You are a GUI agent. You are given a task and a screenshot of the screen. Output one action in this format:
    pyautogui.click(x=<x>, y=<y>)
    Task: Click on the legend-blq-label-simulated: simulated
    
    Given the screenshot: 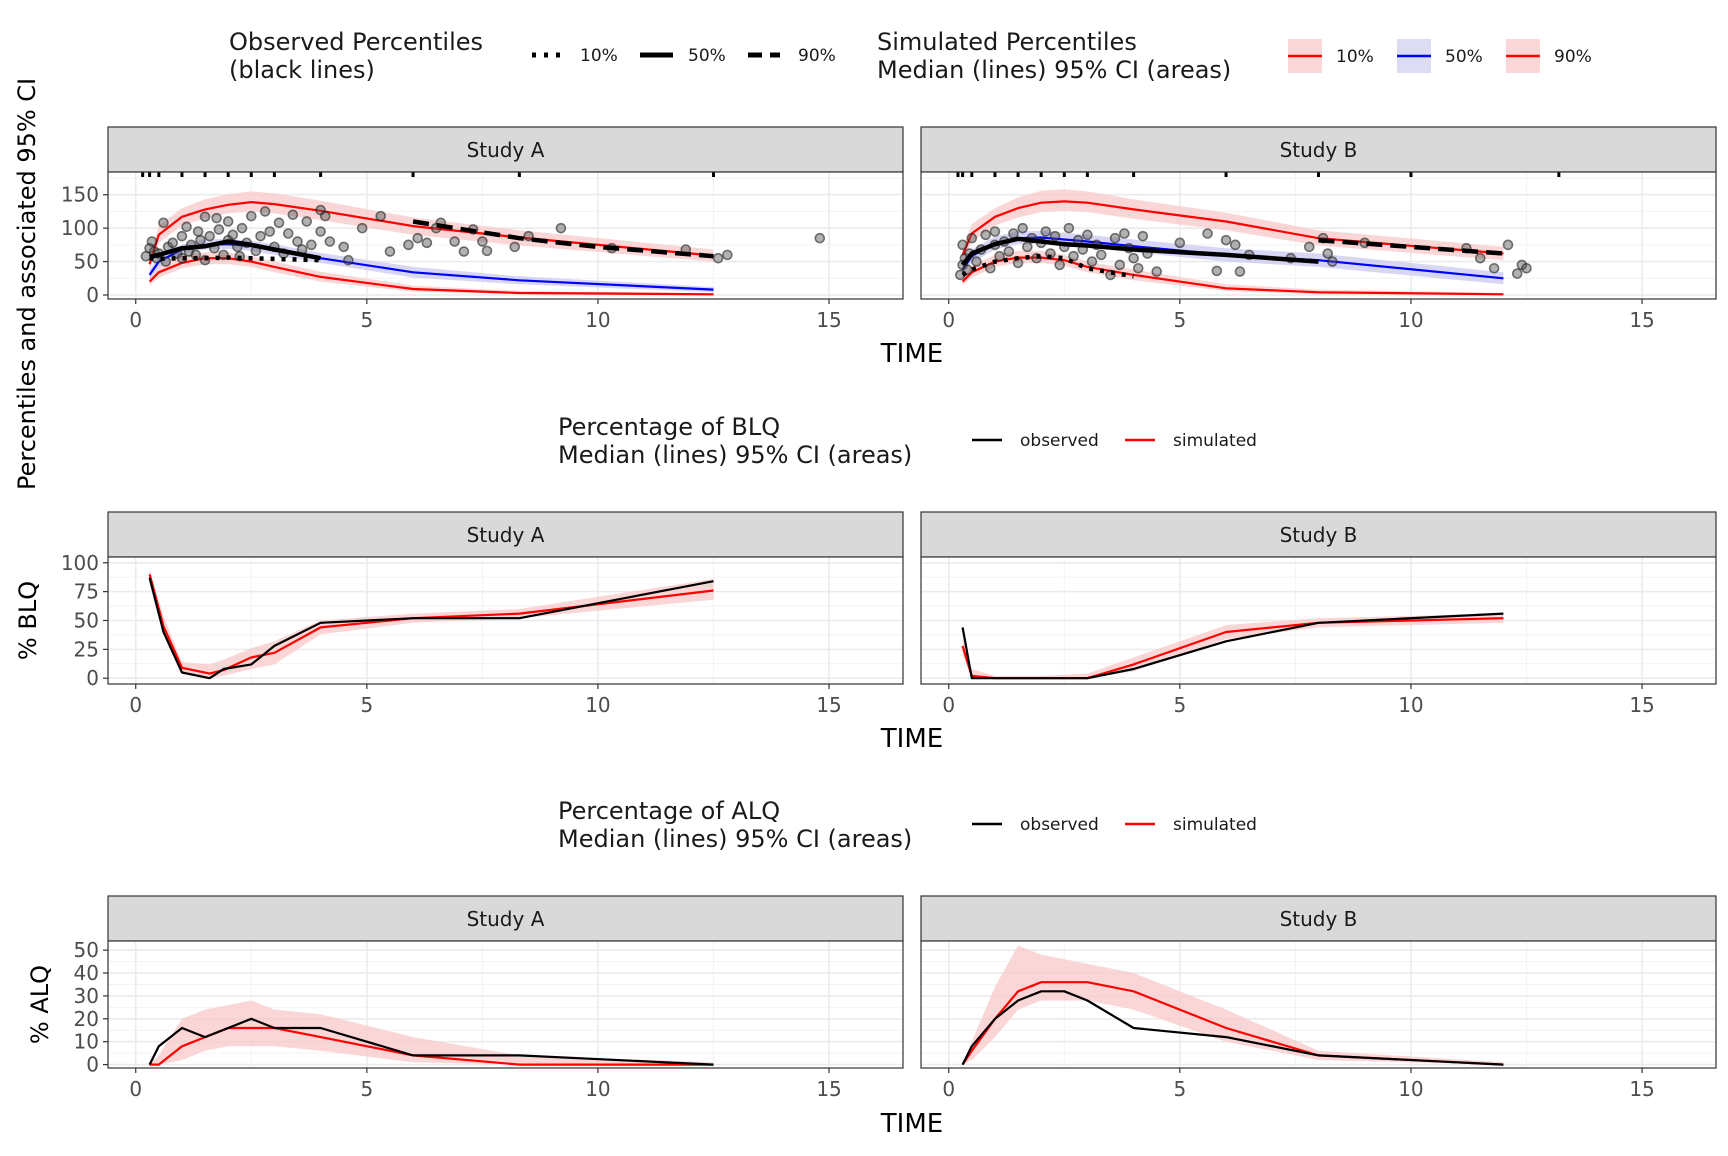 What is the action you would take?
    pyautogui.click(x=1215, y=441)
    